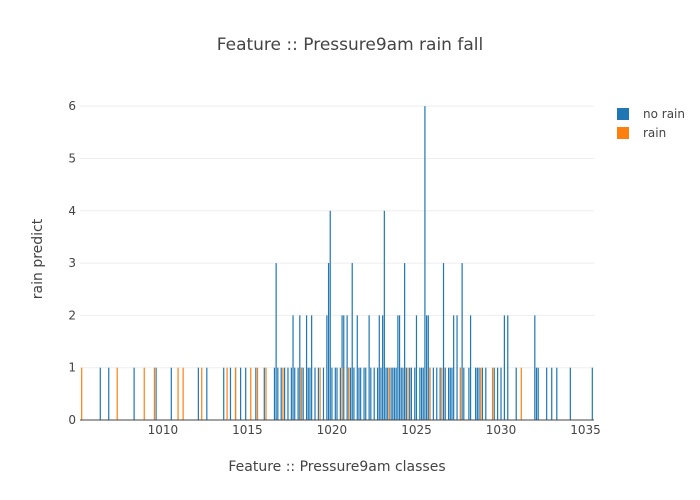 The width and height of the screenshot is (700, 500). What do you see at coordinates (651, 123) in the screenshot?
I see `legend: no rain rain` at bounding box center [651, 123].